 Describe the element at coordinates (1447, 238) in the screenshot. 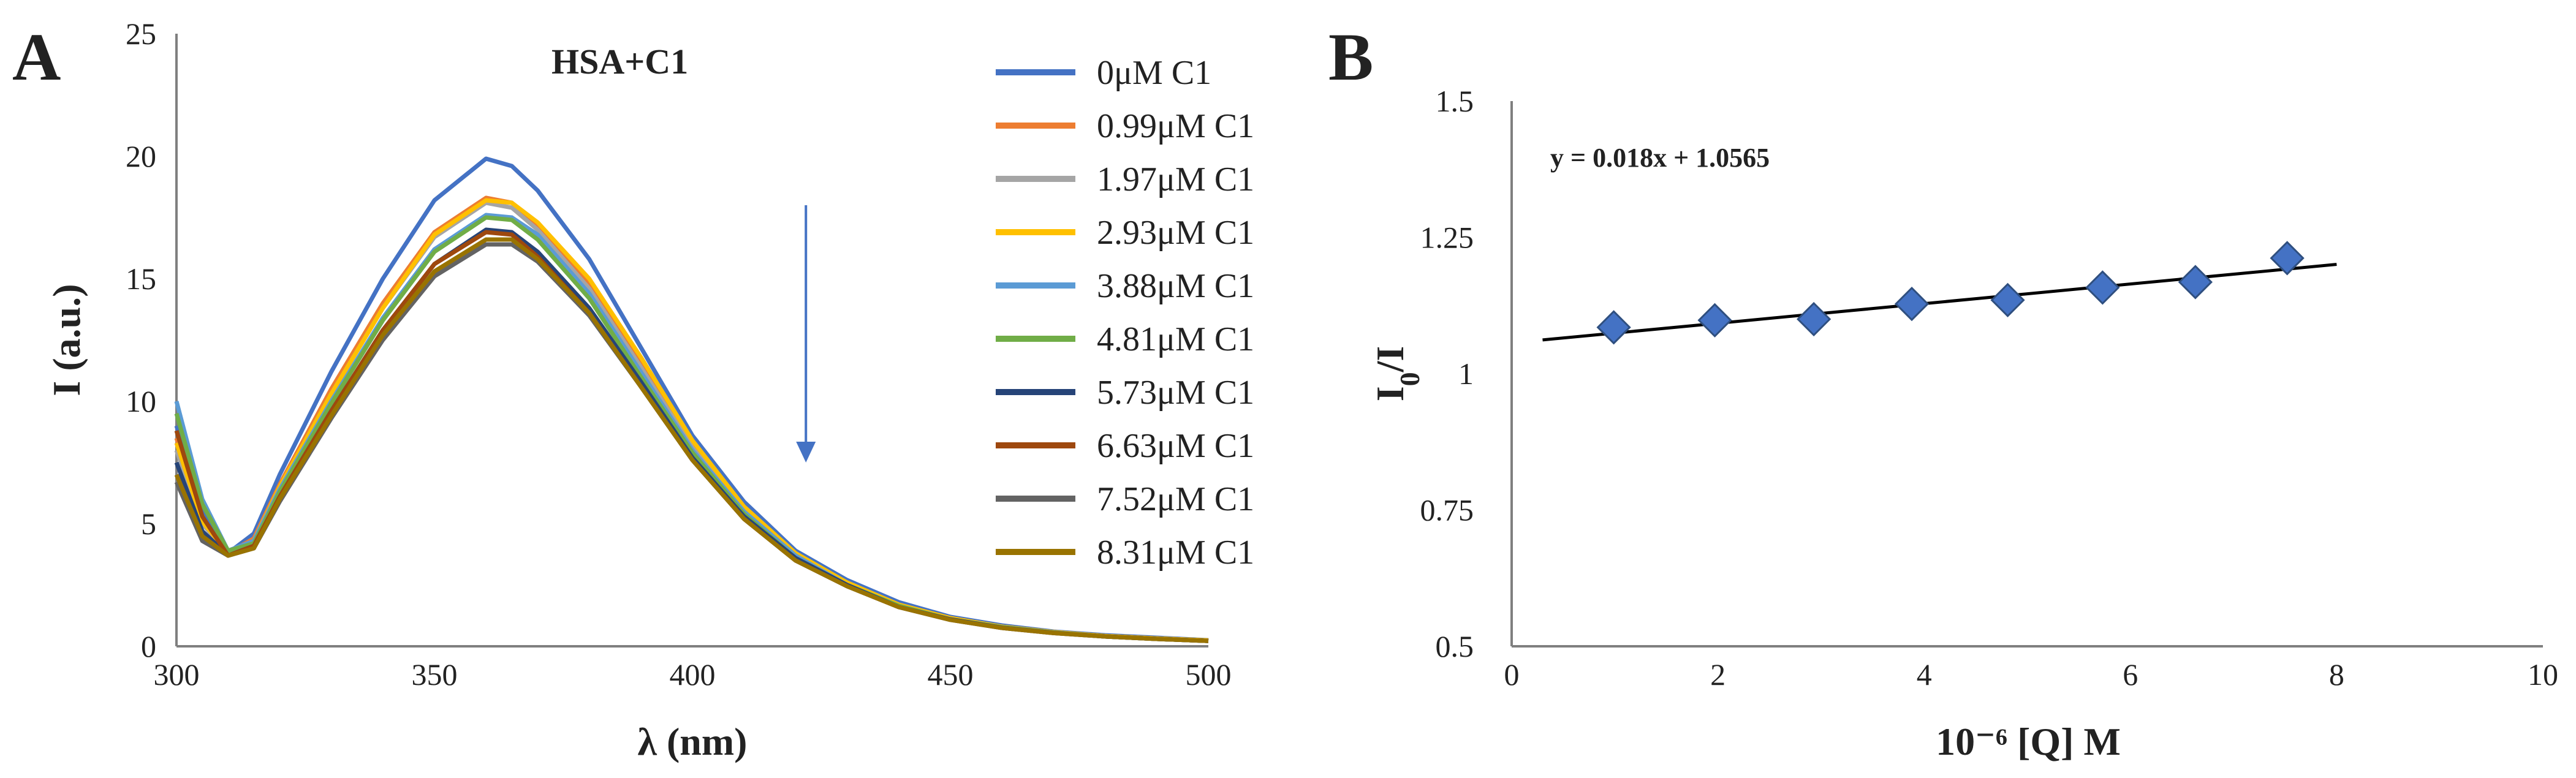

I see `panel-b-y-tick-label: 1.25` at that location.